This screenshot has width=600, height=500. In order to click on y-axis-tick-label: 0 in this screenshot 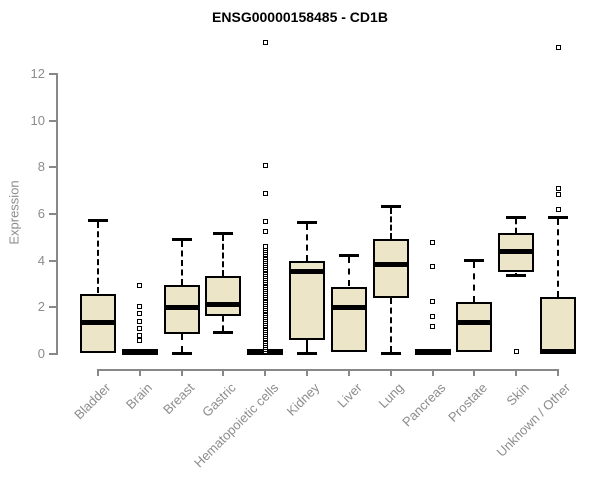, I will do `click(41, 353)`.